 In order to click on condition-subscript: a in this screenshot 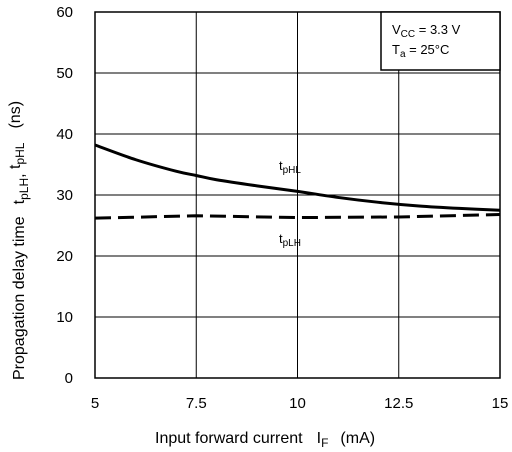, I will do `click(403, 54)`.